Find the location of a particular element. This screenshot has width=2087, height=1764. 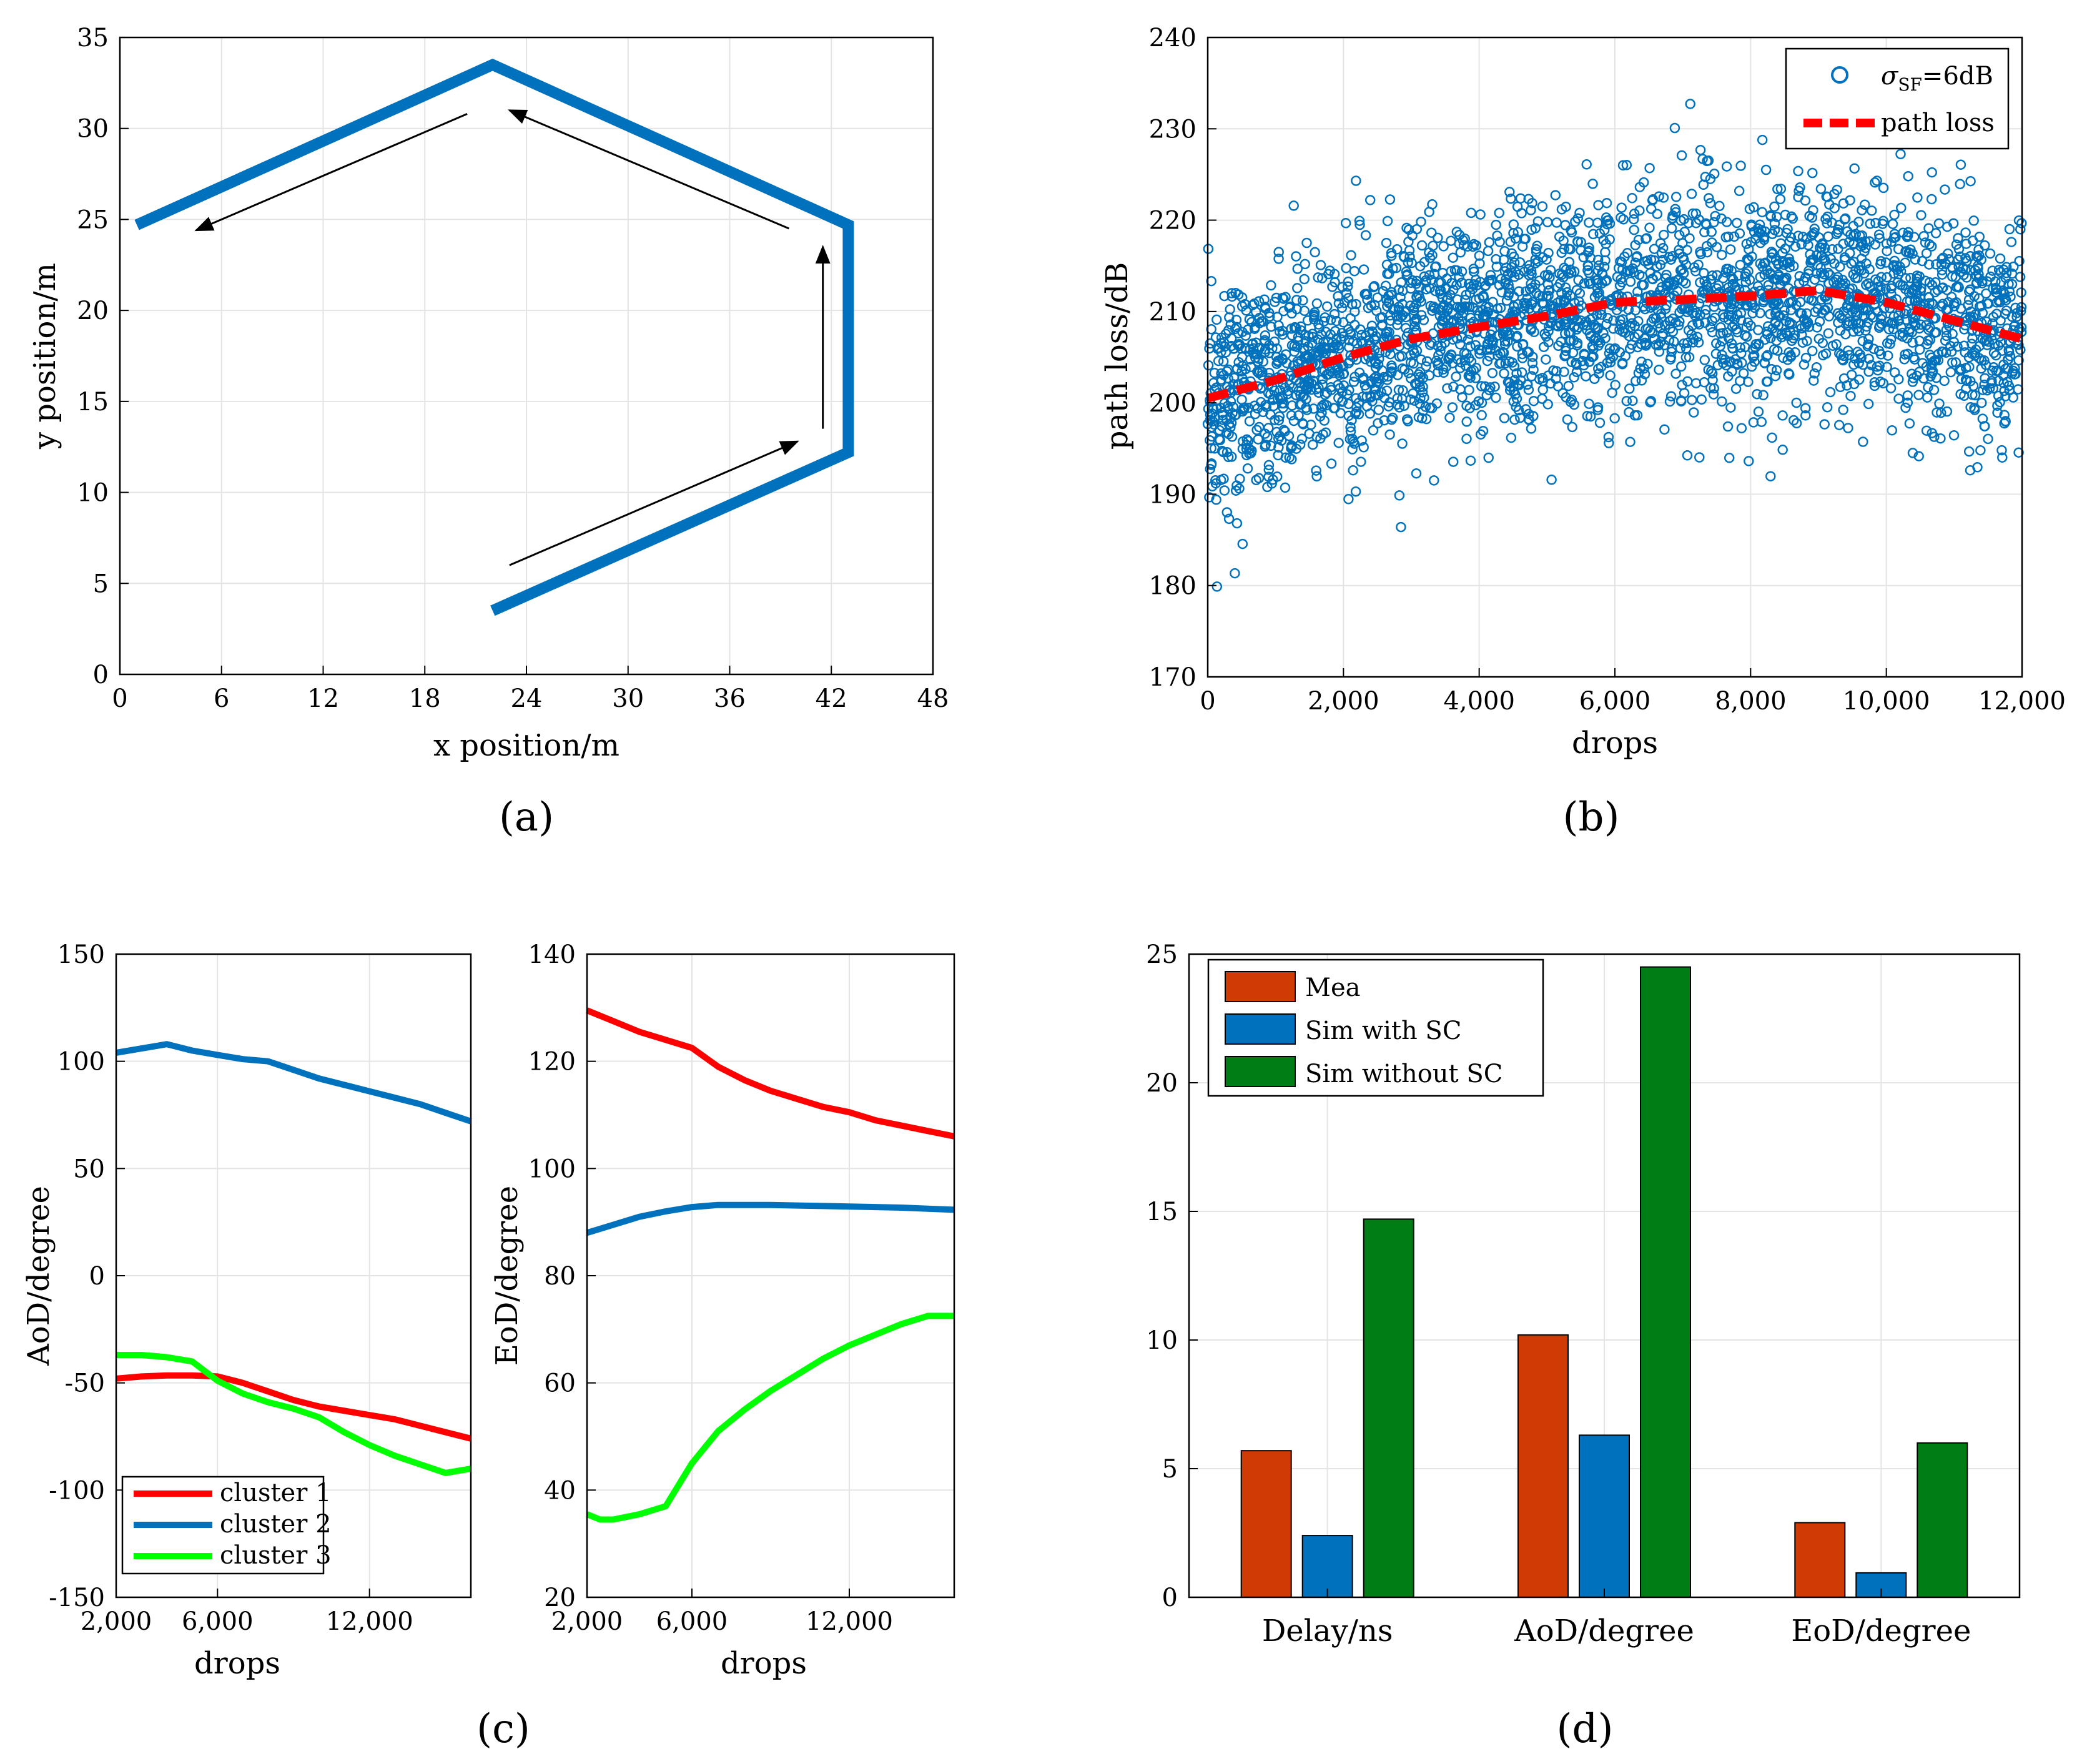

panel-a-xtick-label: 30 is located at coordinates (628, 698).